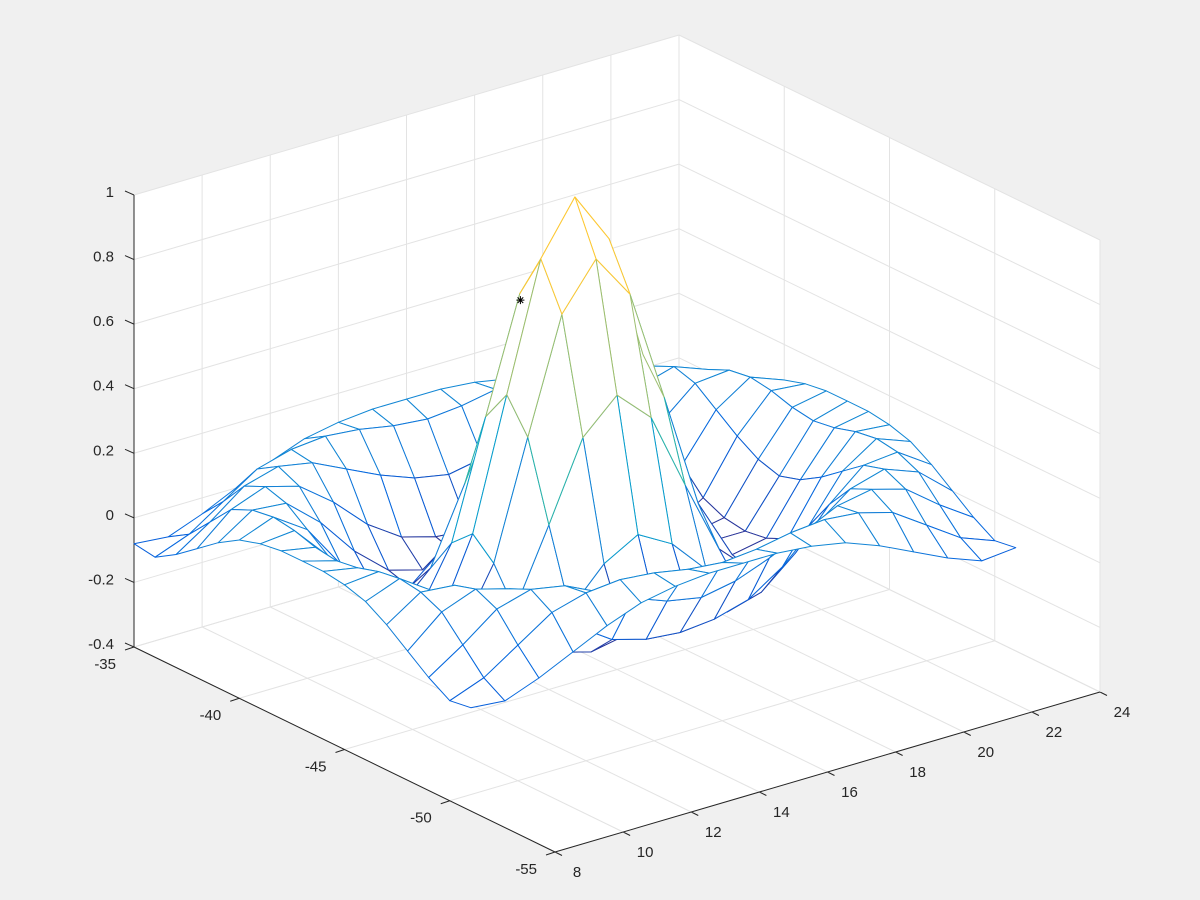  Describe the element at coordinates (105, 664) in the screenshot. I see `y-tick-label: -35` at that location.